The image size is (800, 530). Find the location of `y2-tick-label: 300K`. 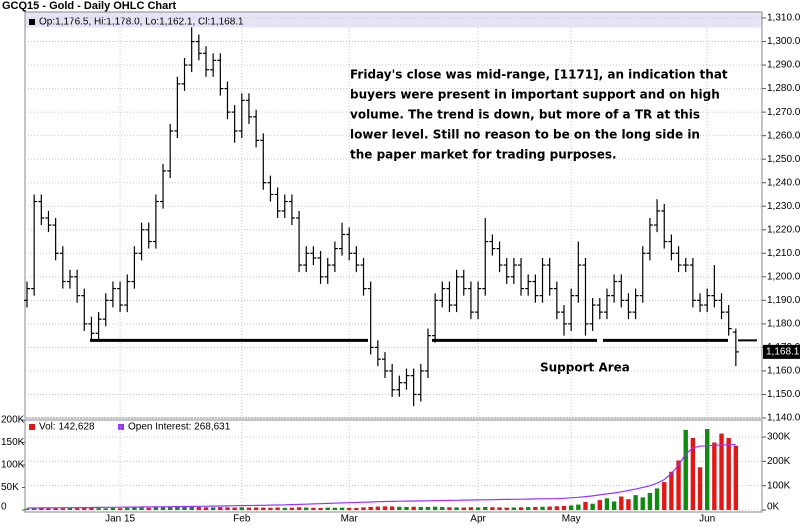

y2-tick-label: 300K is located at coordinates (779, 437).